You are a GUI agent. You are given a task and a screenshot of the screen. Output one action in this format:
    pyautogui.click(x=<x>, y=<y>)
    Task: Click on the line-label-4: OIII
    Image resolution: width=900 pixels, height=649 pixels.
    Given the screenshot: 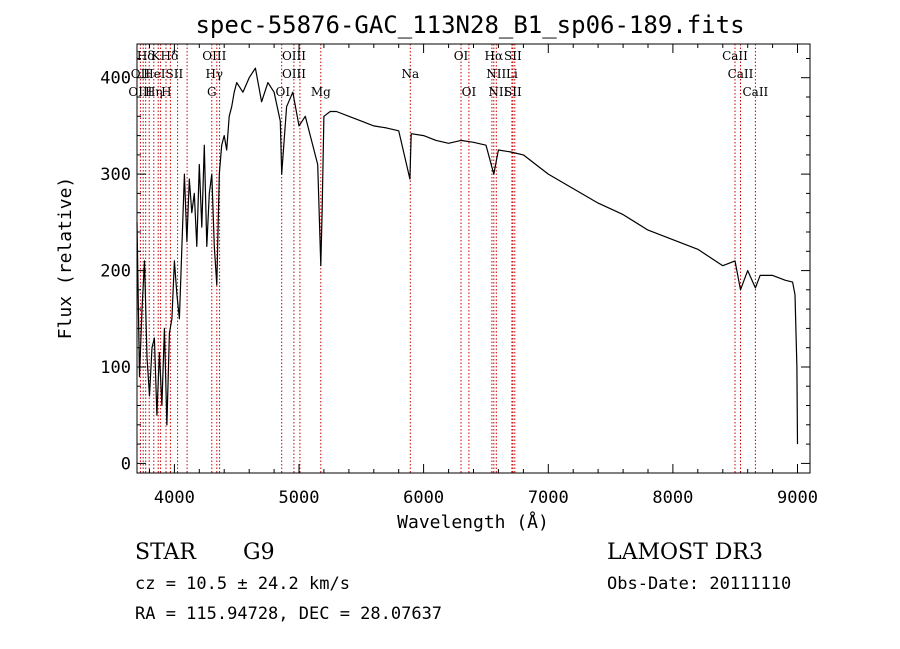 What is the action you would take?
    pyautogui.click(x=294, y=56)
    